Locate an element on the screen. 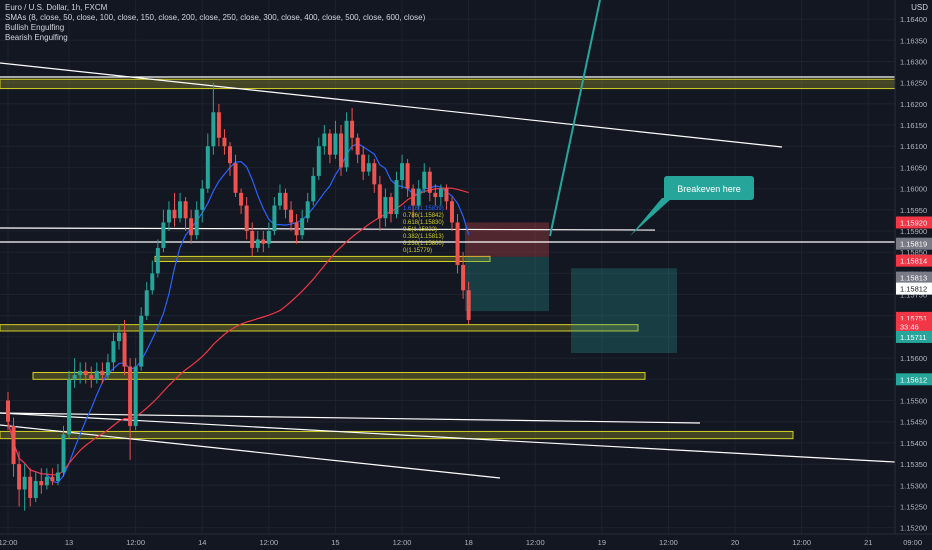 The image size is (932, 550). price-tick-label: 1.15250 is located at coordinates (913, 506).